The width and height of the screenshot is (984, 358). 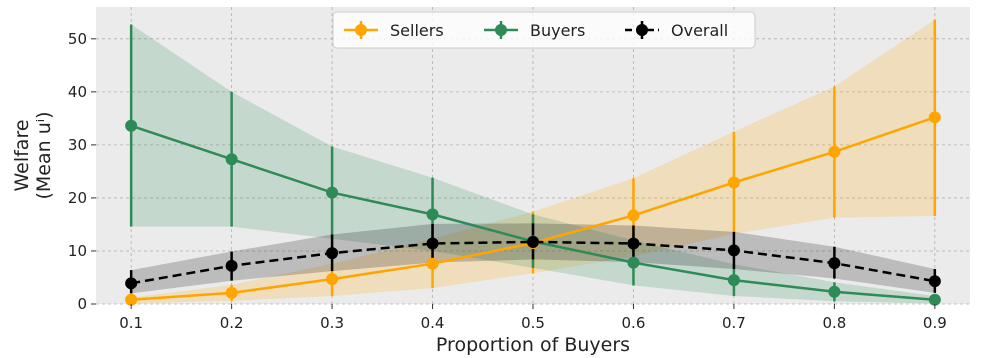 What do you see at coordinates (332, 323) in the screenshot?
I see `x-tick-label: 0.3` at bounding box center [332, 323].